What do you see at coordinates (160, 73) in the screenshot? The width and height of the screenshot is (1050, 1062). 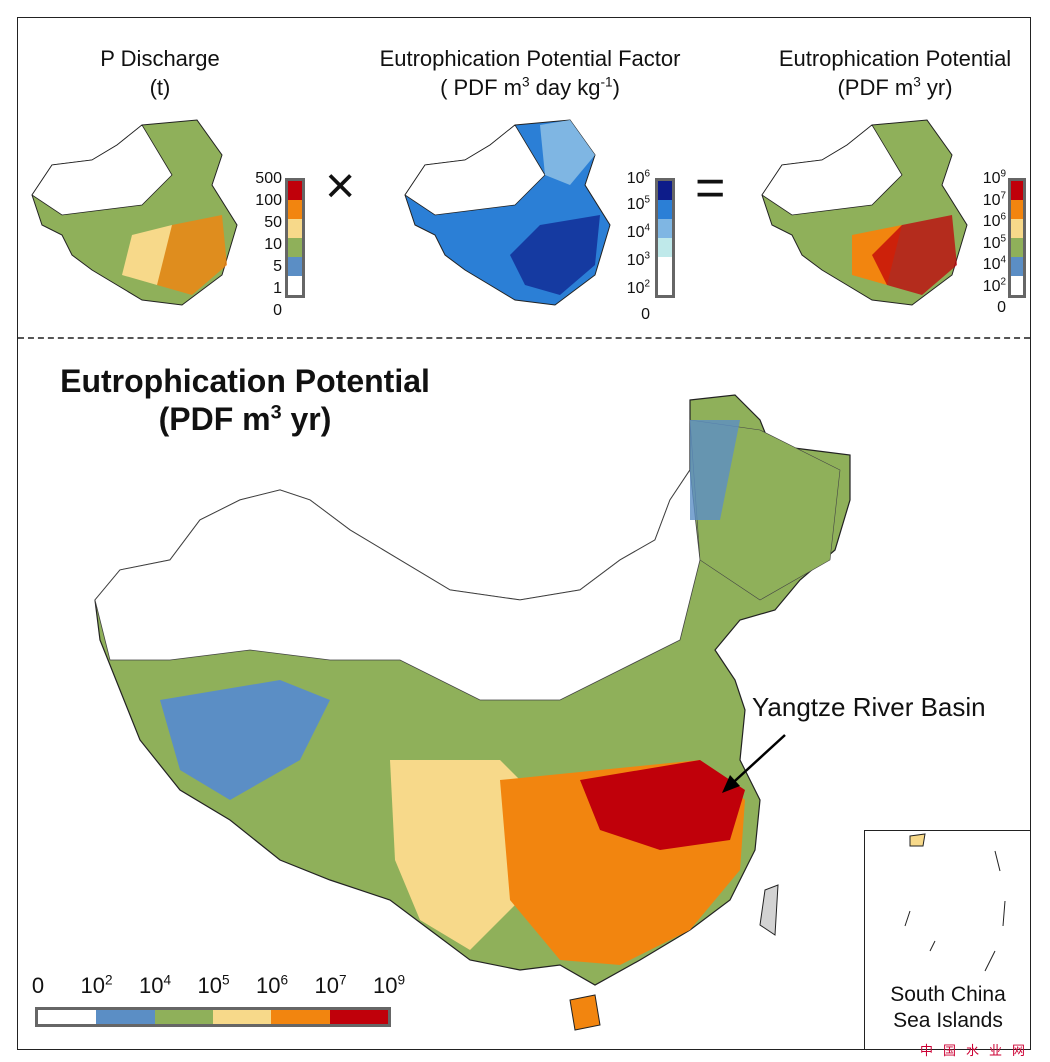 I see `discharge-title: P Discharge (t)` at bounding box center [160, 73].